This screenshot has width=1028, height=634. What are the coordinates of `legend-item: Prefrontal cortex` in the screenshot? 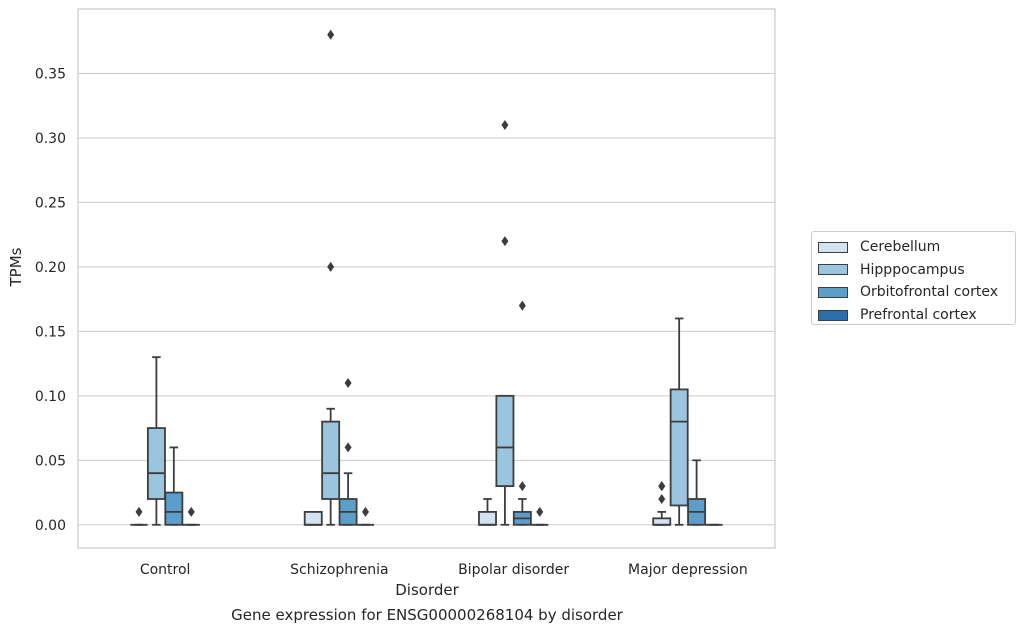 It's located at (916, 315).